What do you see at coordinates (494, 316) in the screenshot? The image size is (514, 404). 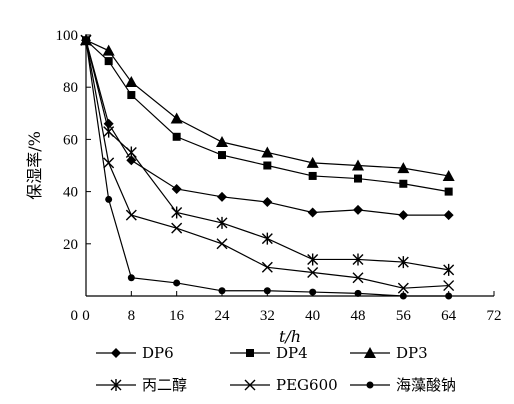 I see `x-tick-label: 72` at bounding box center [494, 316].